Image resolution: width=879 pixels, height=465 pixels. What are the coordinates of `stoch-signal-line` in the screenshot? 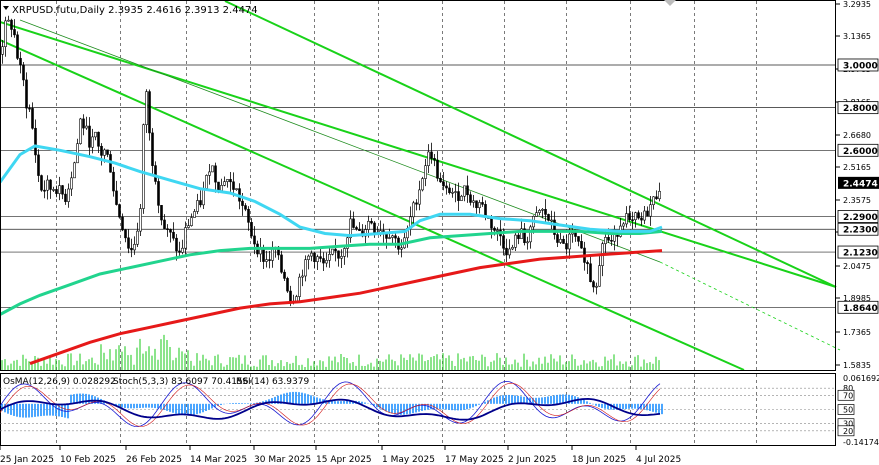 It's located at (330, 404).